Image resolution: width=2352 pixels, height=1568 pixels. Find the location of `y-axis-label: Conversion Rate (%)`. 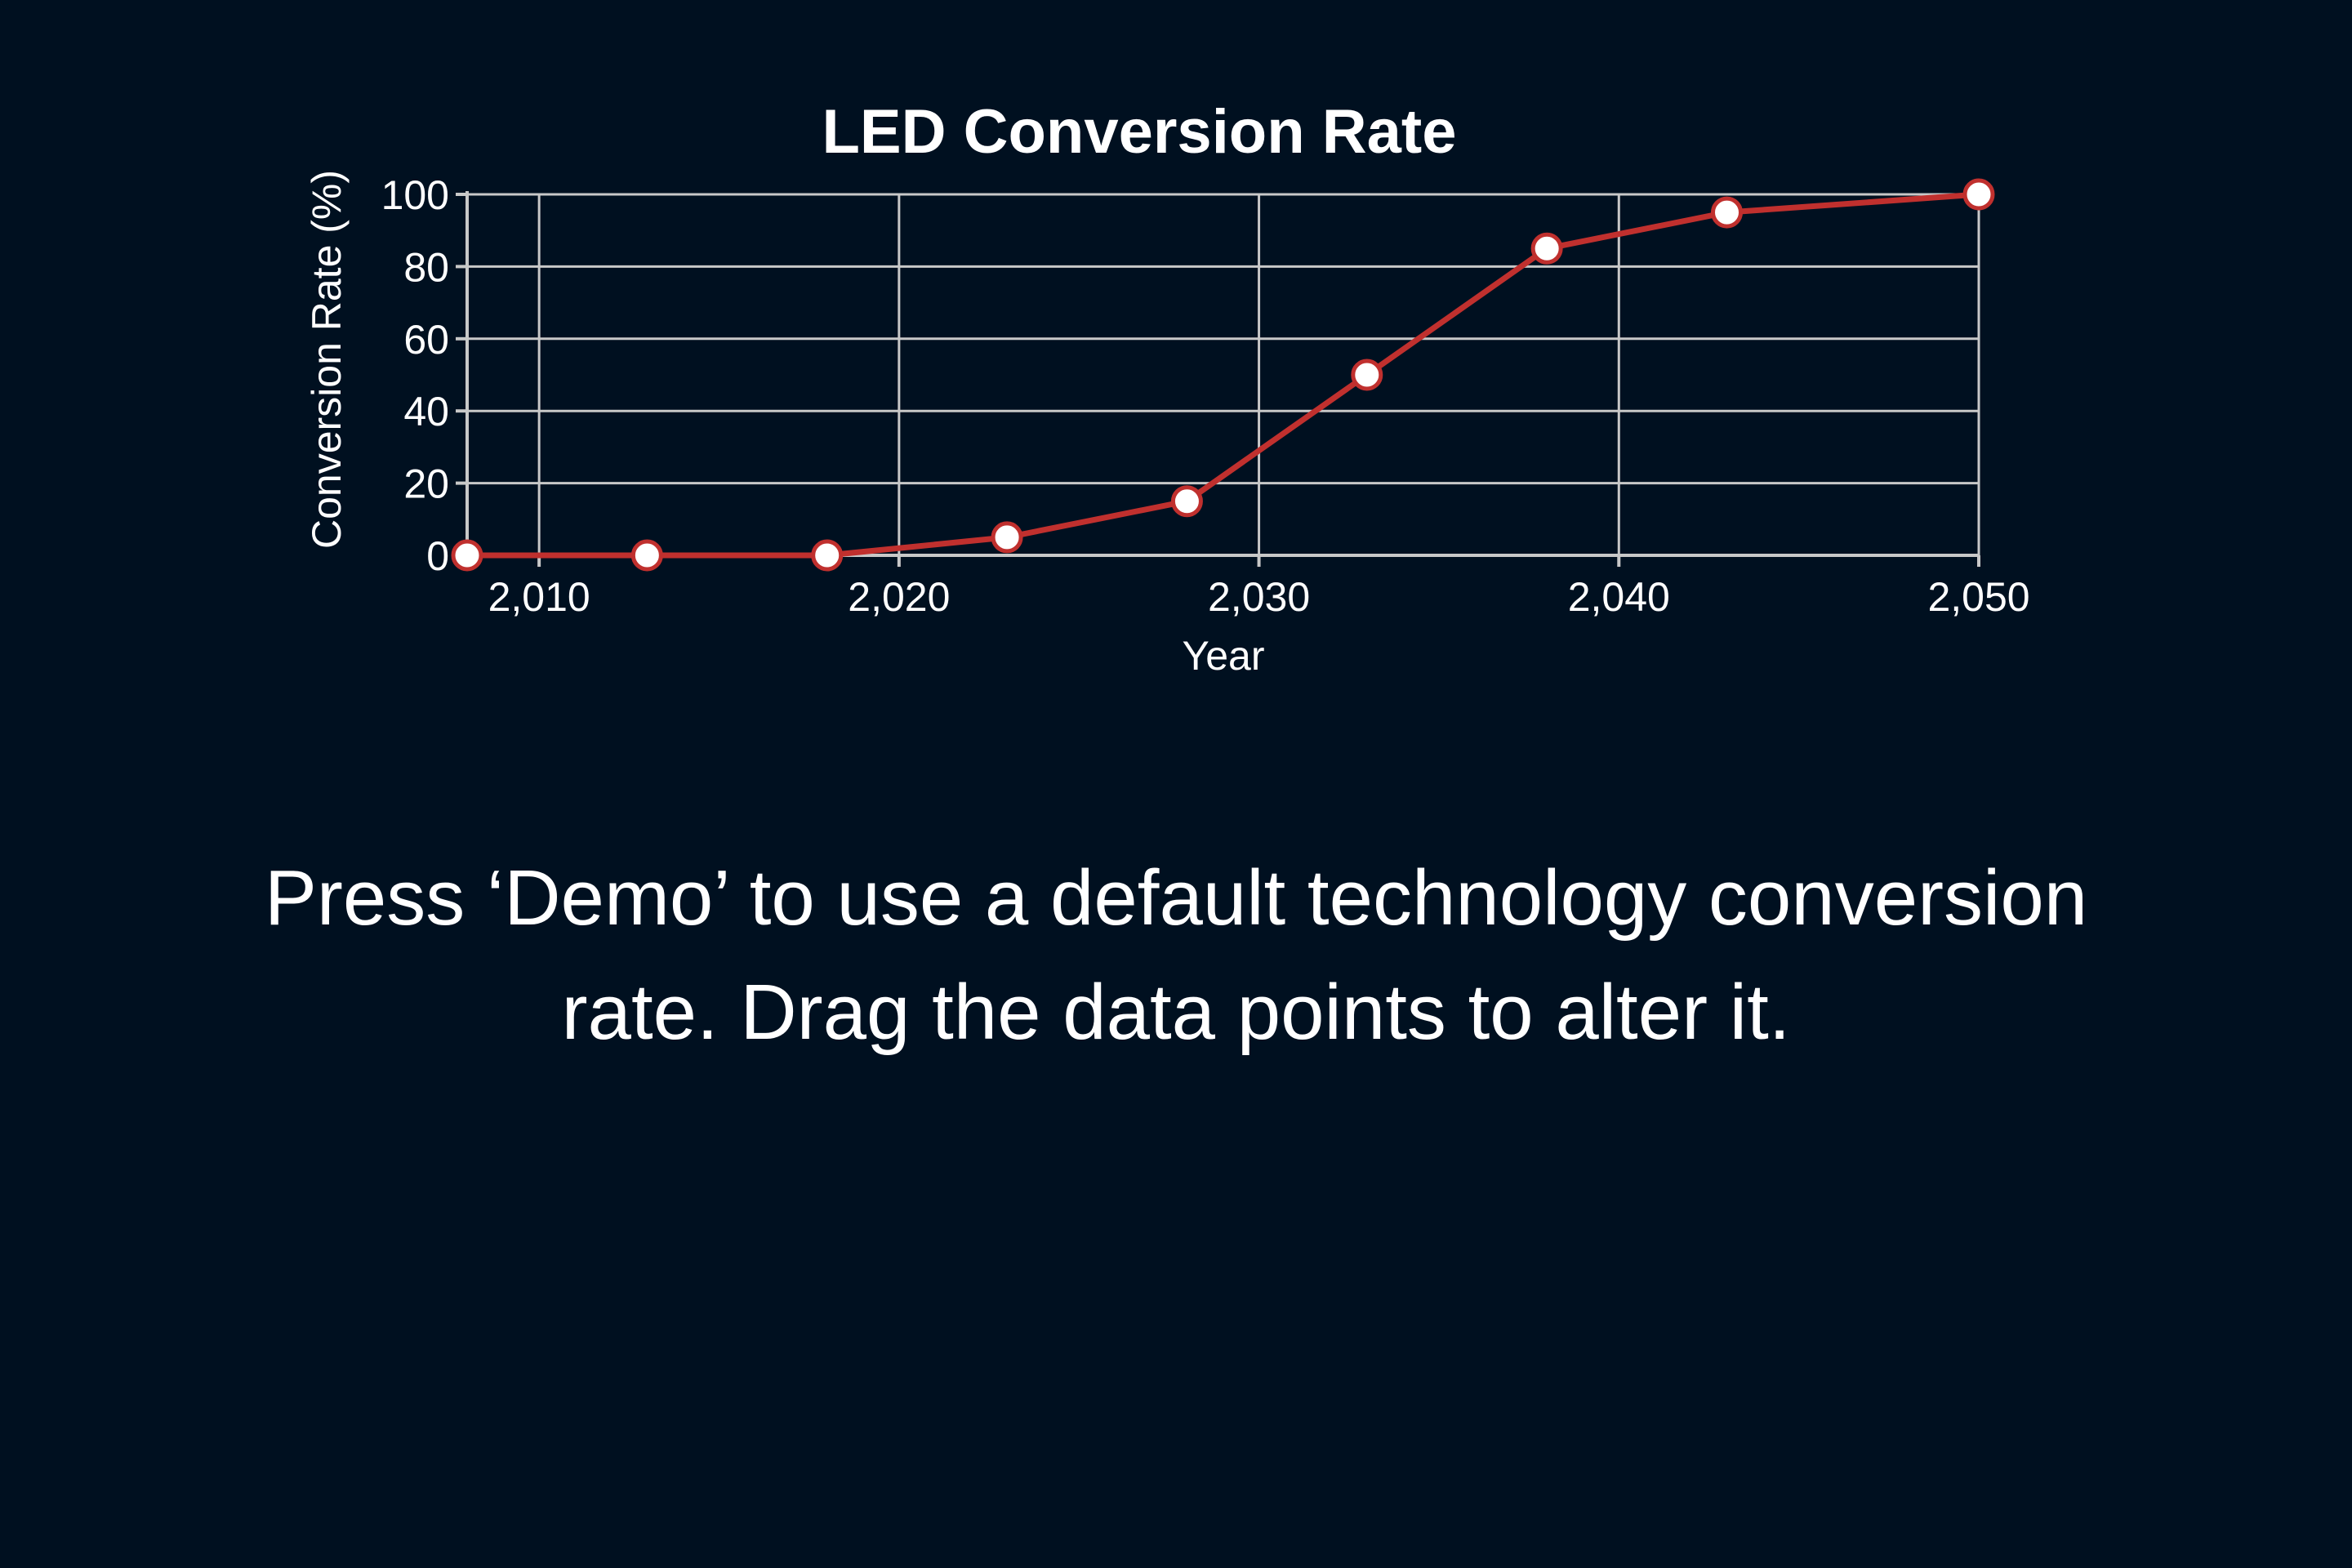

y-axis-label: Conversion Rate (%) is located at coordinates (327, 359).